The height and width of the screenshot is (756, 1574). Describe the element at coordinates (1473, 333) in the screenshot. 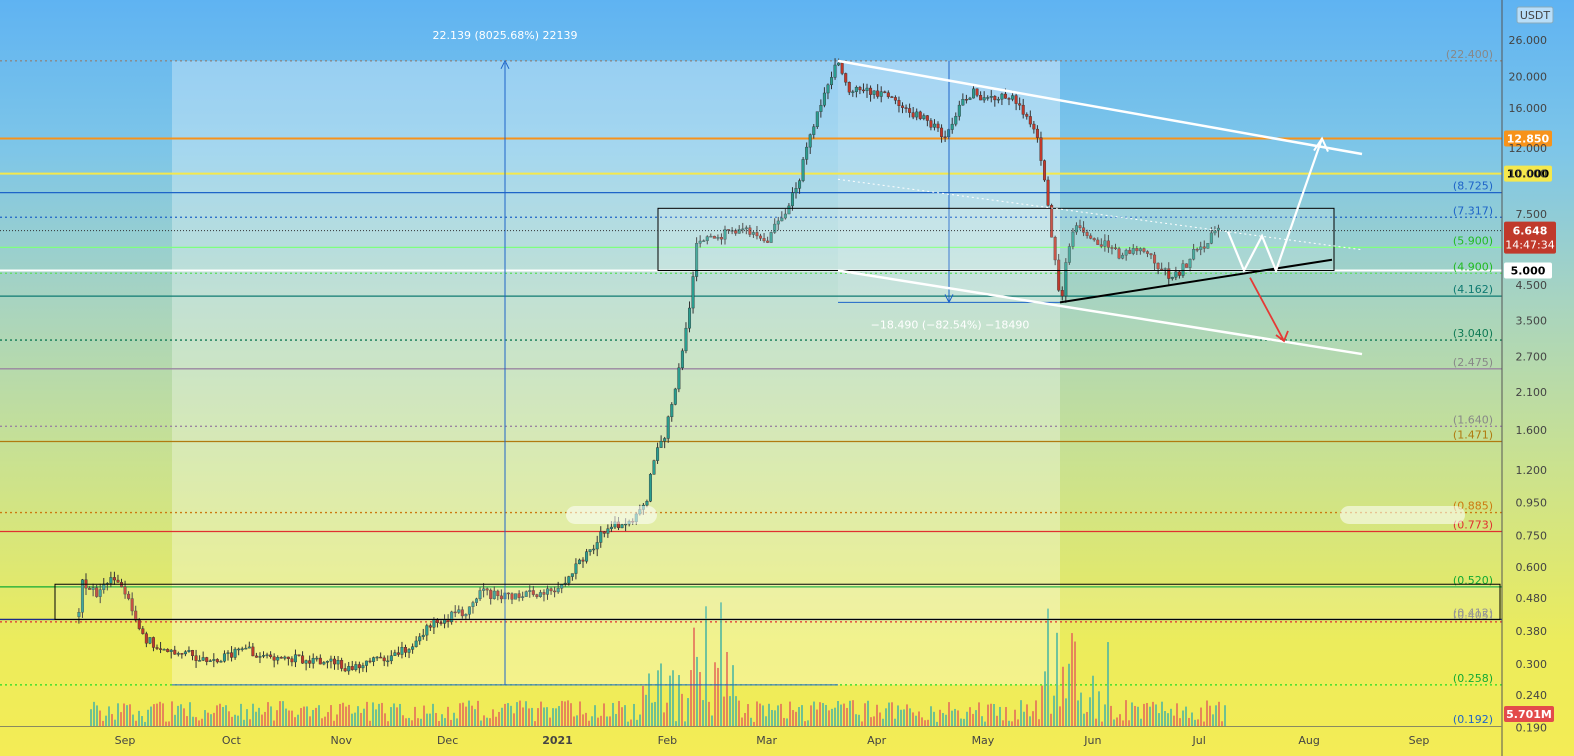

I see `level-label: (3.040)` at that location.